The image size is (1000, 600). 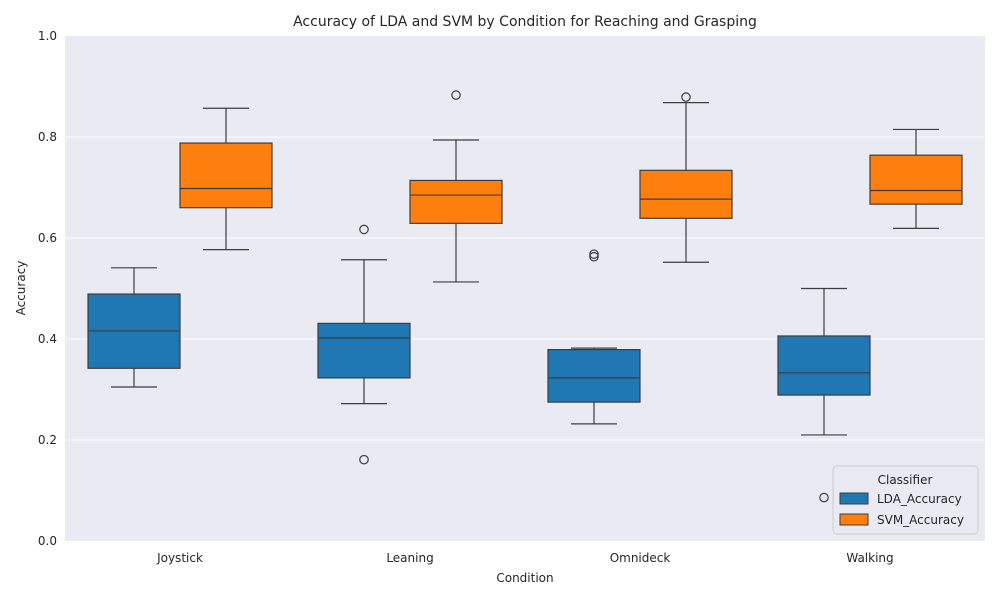 What do you see at coordinates (594, 337) in the screenshot?
I see `box-LDA_Accuracy-Omnideck` at bounding box center [594, 337].